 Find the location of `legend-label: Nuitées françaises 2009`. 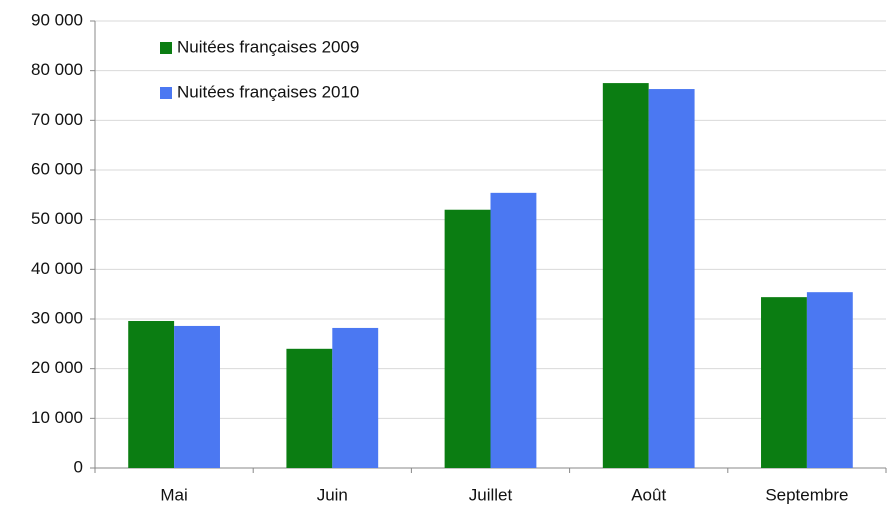

legend-label: Nuitées françaises 2009 is located at coordinates (268, 46).